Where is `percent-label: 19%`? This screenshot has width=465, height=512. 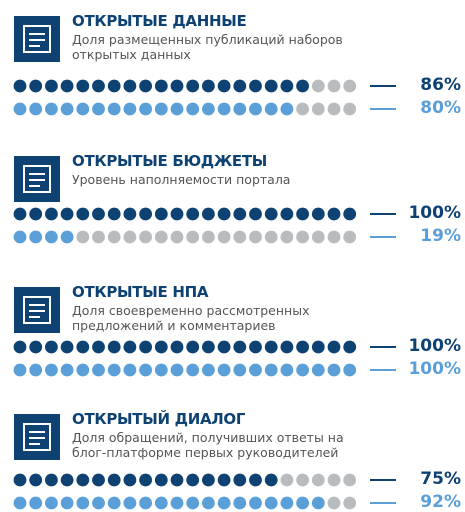
percent-label: 19% is located at coordinates (440, 236).